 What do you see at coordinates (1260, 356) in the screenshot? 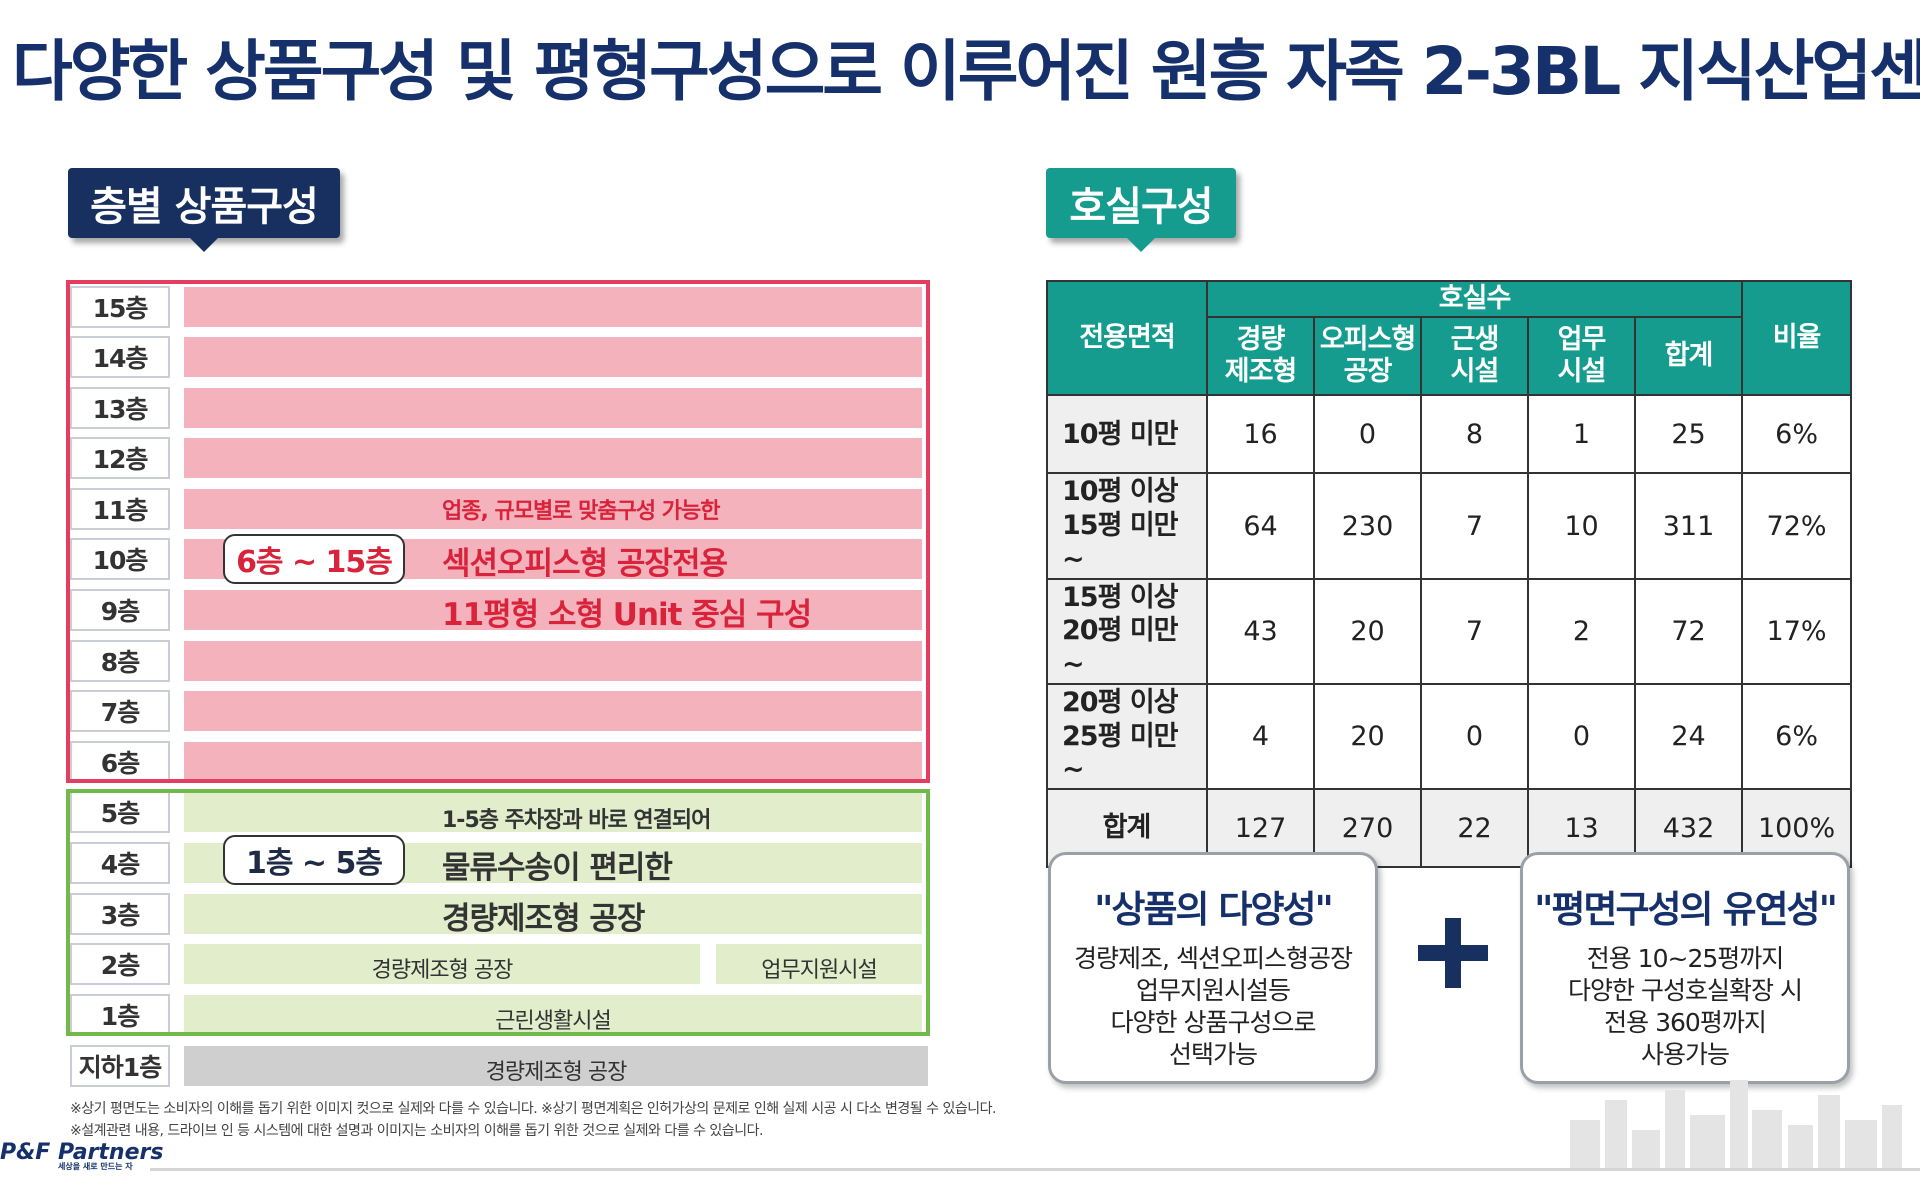
I see `subheader-cell: 경량 제조형` at bounding box center [1260, 356].